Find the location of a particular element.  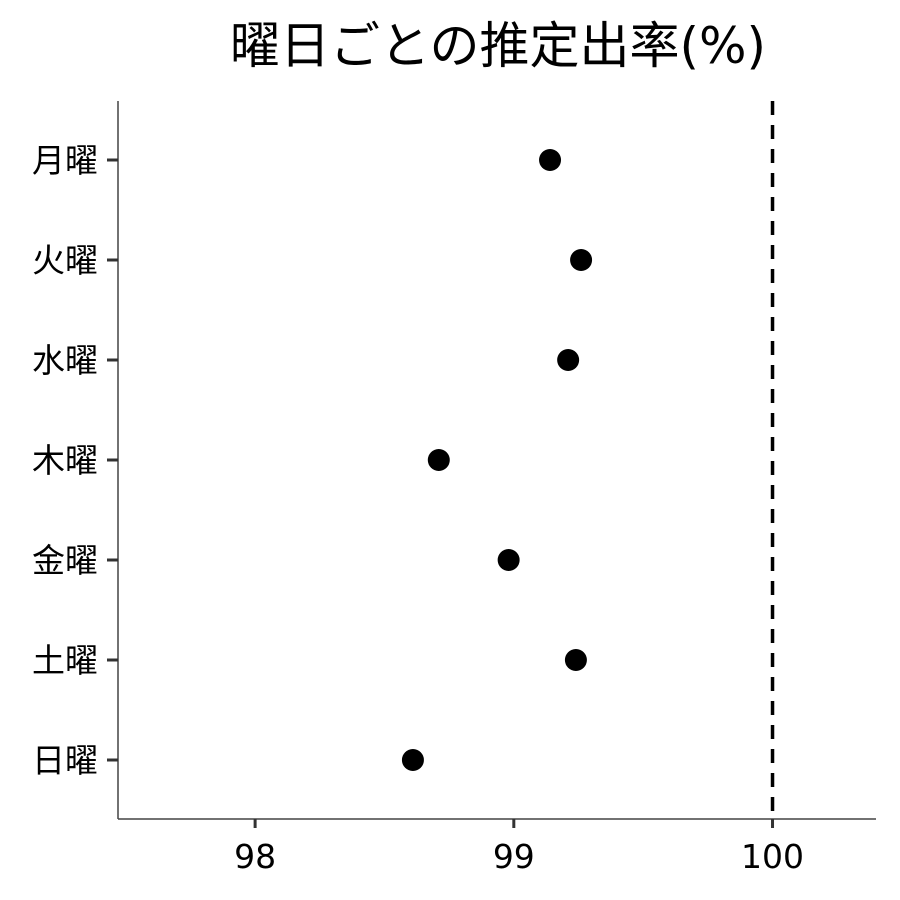

chart-title: 曜日ごとの推定出率(%) is located at coordinates (498, 46).